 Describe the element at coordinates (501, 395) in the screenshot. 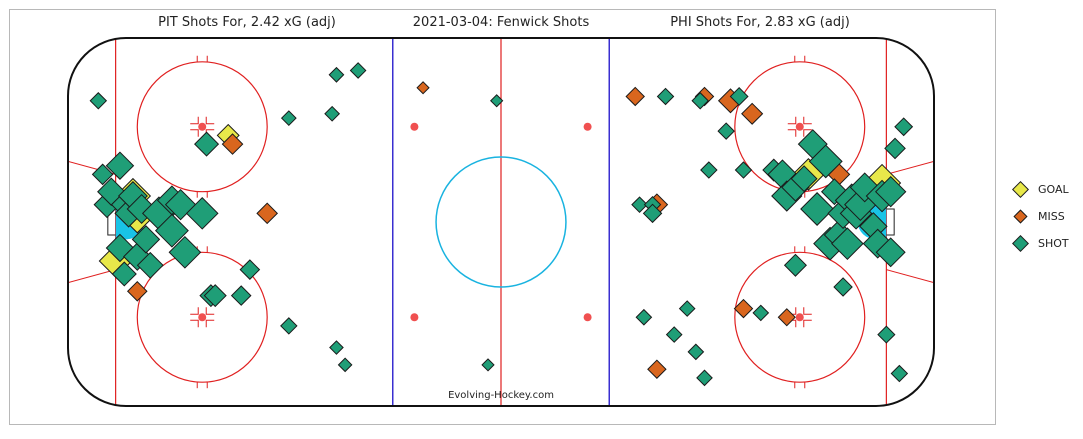

I see `watermark: Evolving-Hockey.com` at that location.